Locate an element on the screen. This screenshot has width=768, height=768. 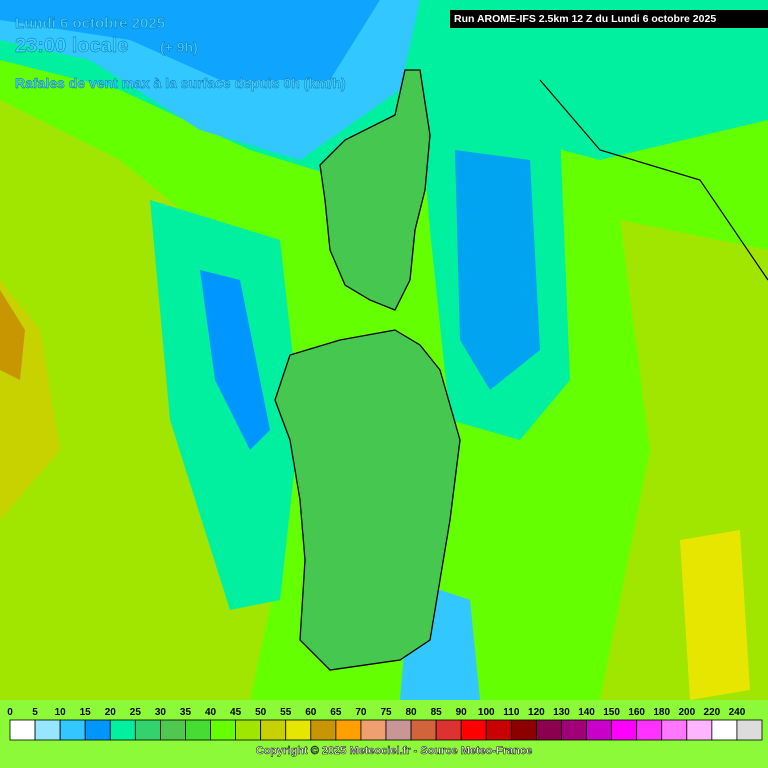
legend-label: 120 is located at coordinates (536, 712).